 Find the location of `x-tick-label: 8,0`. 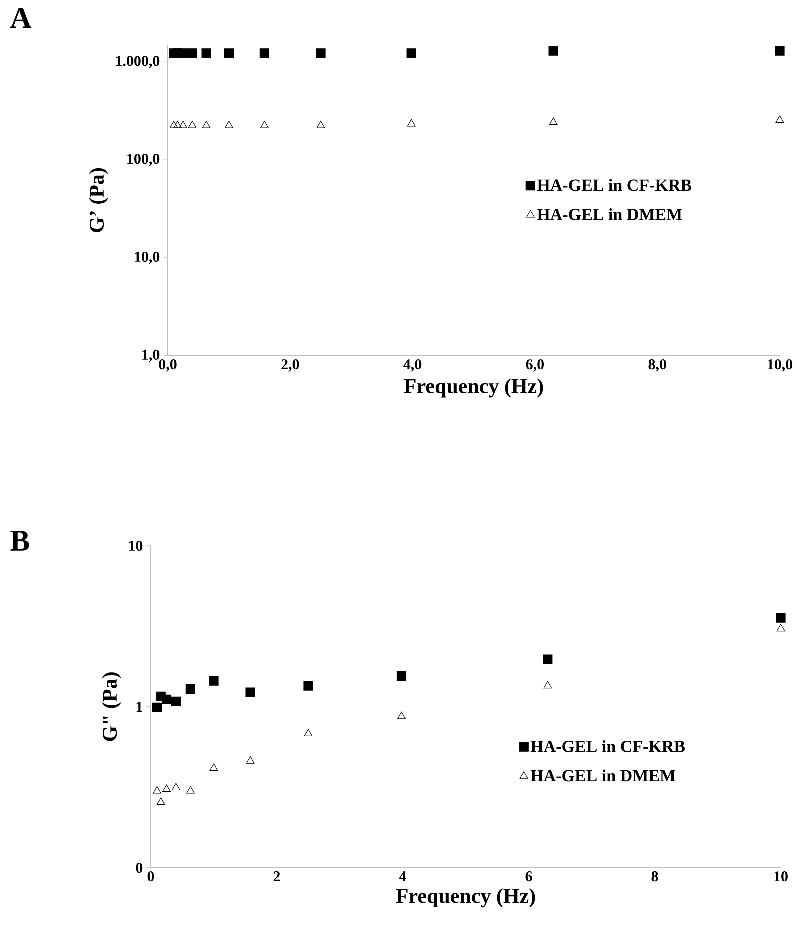

x-tick-label: 8,0 is located at coordinates (657, 366).